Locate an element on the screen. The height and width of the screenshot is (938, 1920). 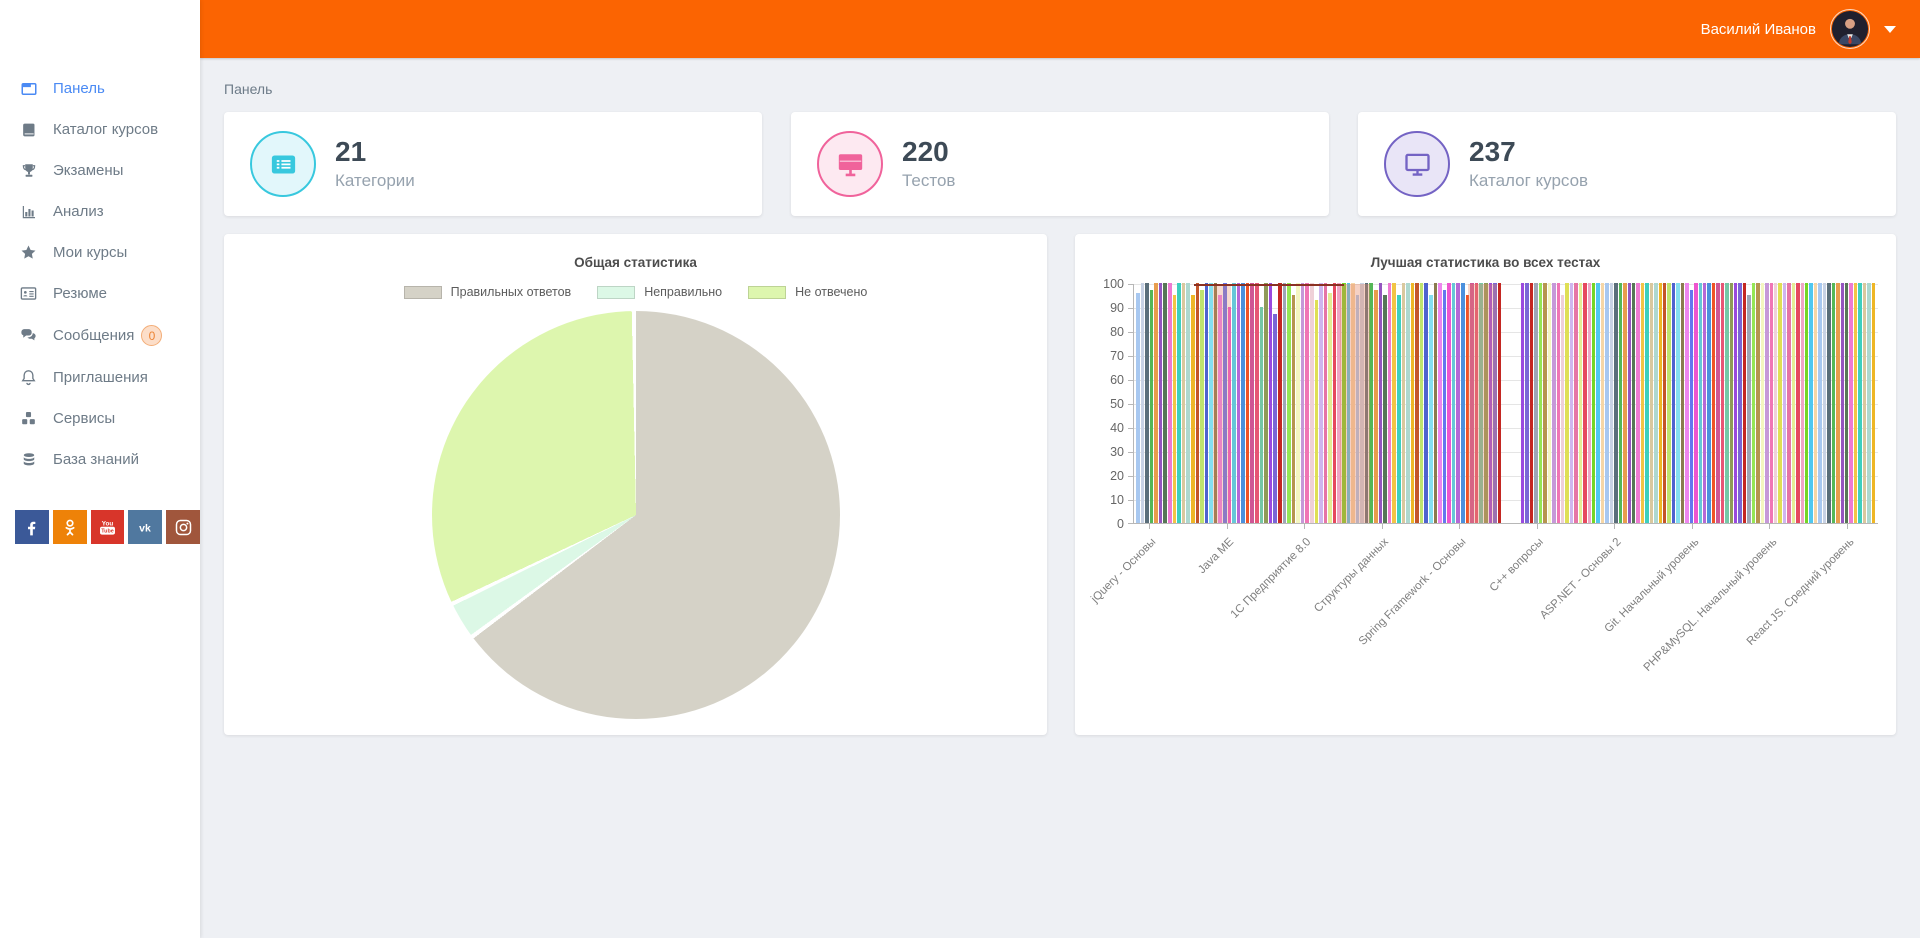
instagram-icon is located at coordinates (183, 527).